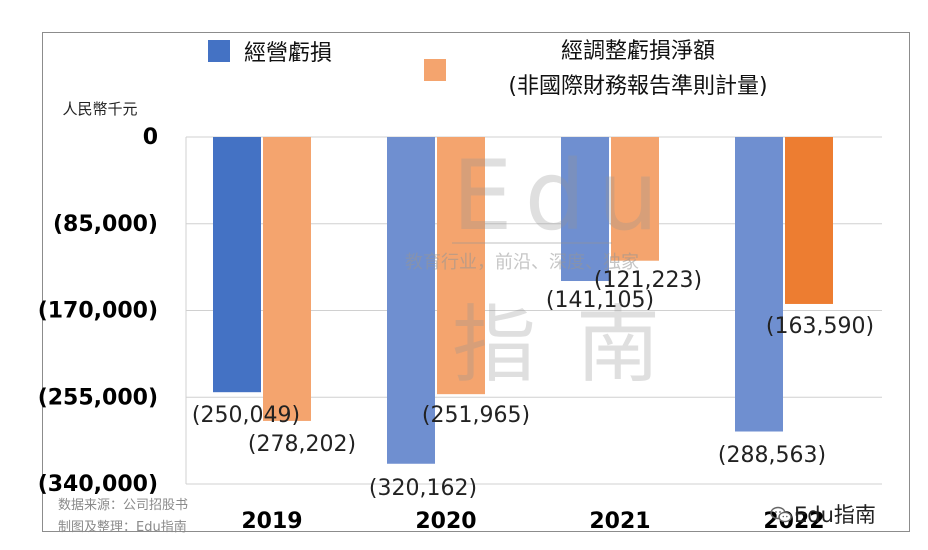  Describe the element at coordinates (781, 514) in the screenshot. I see `wechat-icon` at that location.